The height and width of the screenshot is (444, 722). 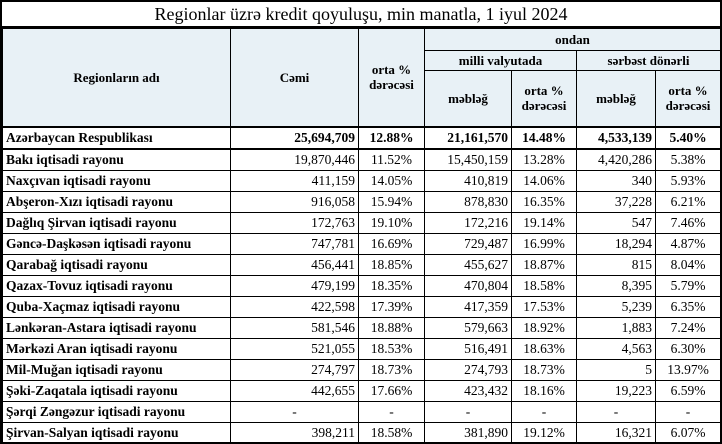 What do you see at coordinates (687, 390) in the screenshot?
I see `fx-avg-rate-cell: 6.59%` at bounding box center [687, 390].